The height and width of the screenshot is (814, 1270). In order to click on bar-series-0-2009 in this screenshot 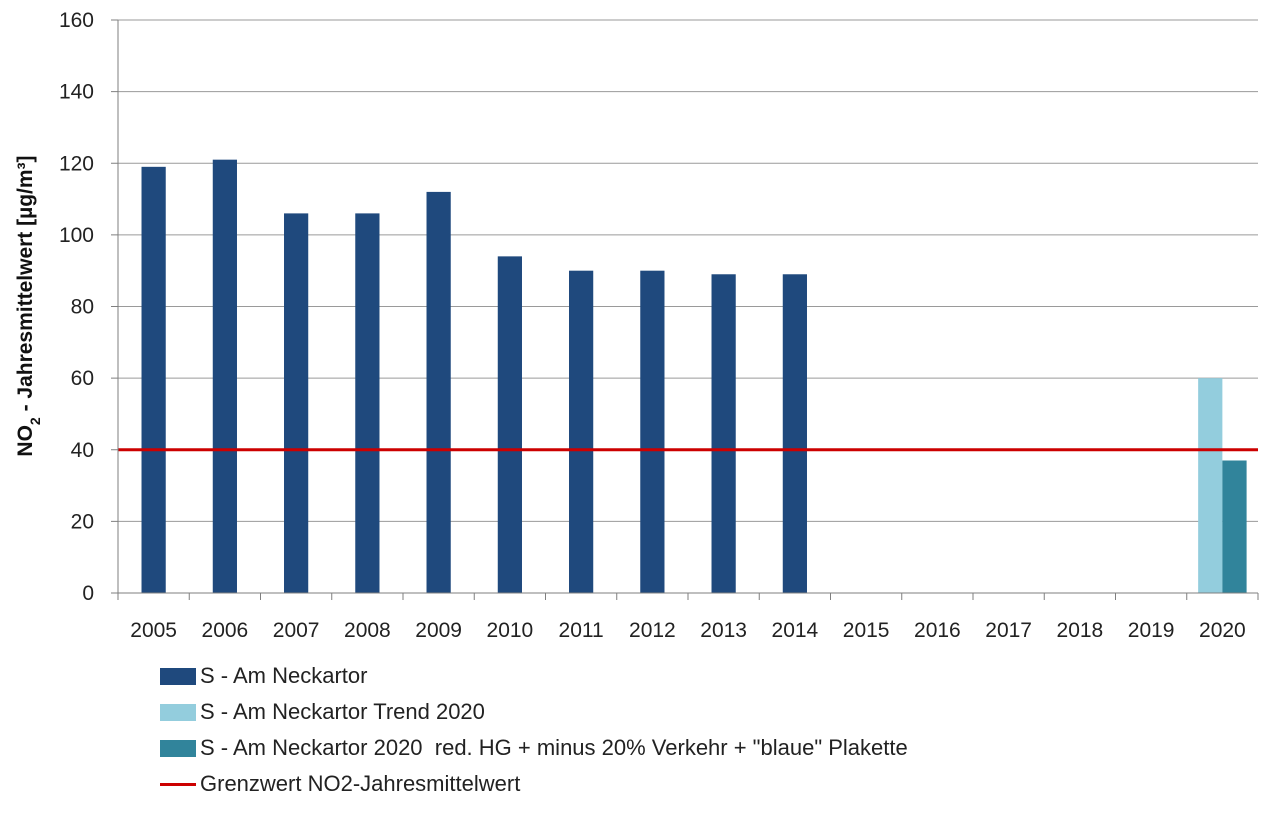, I will do `click(438, 392)`.